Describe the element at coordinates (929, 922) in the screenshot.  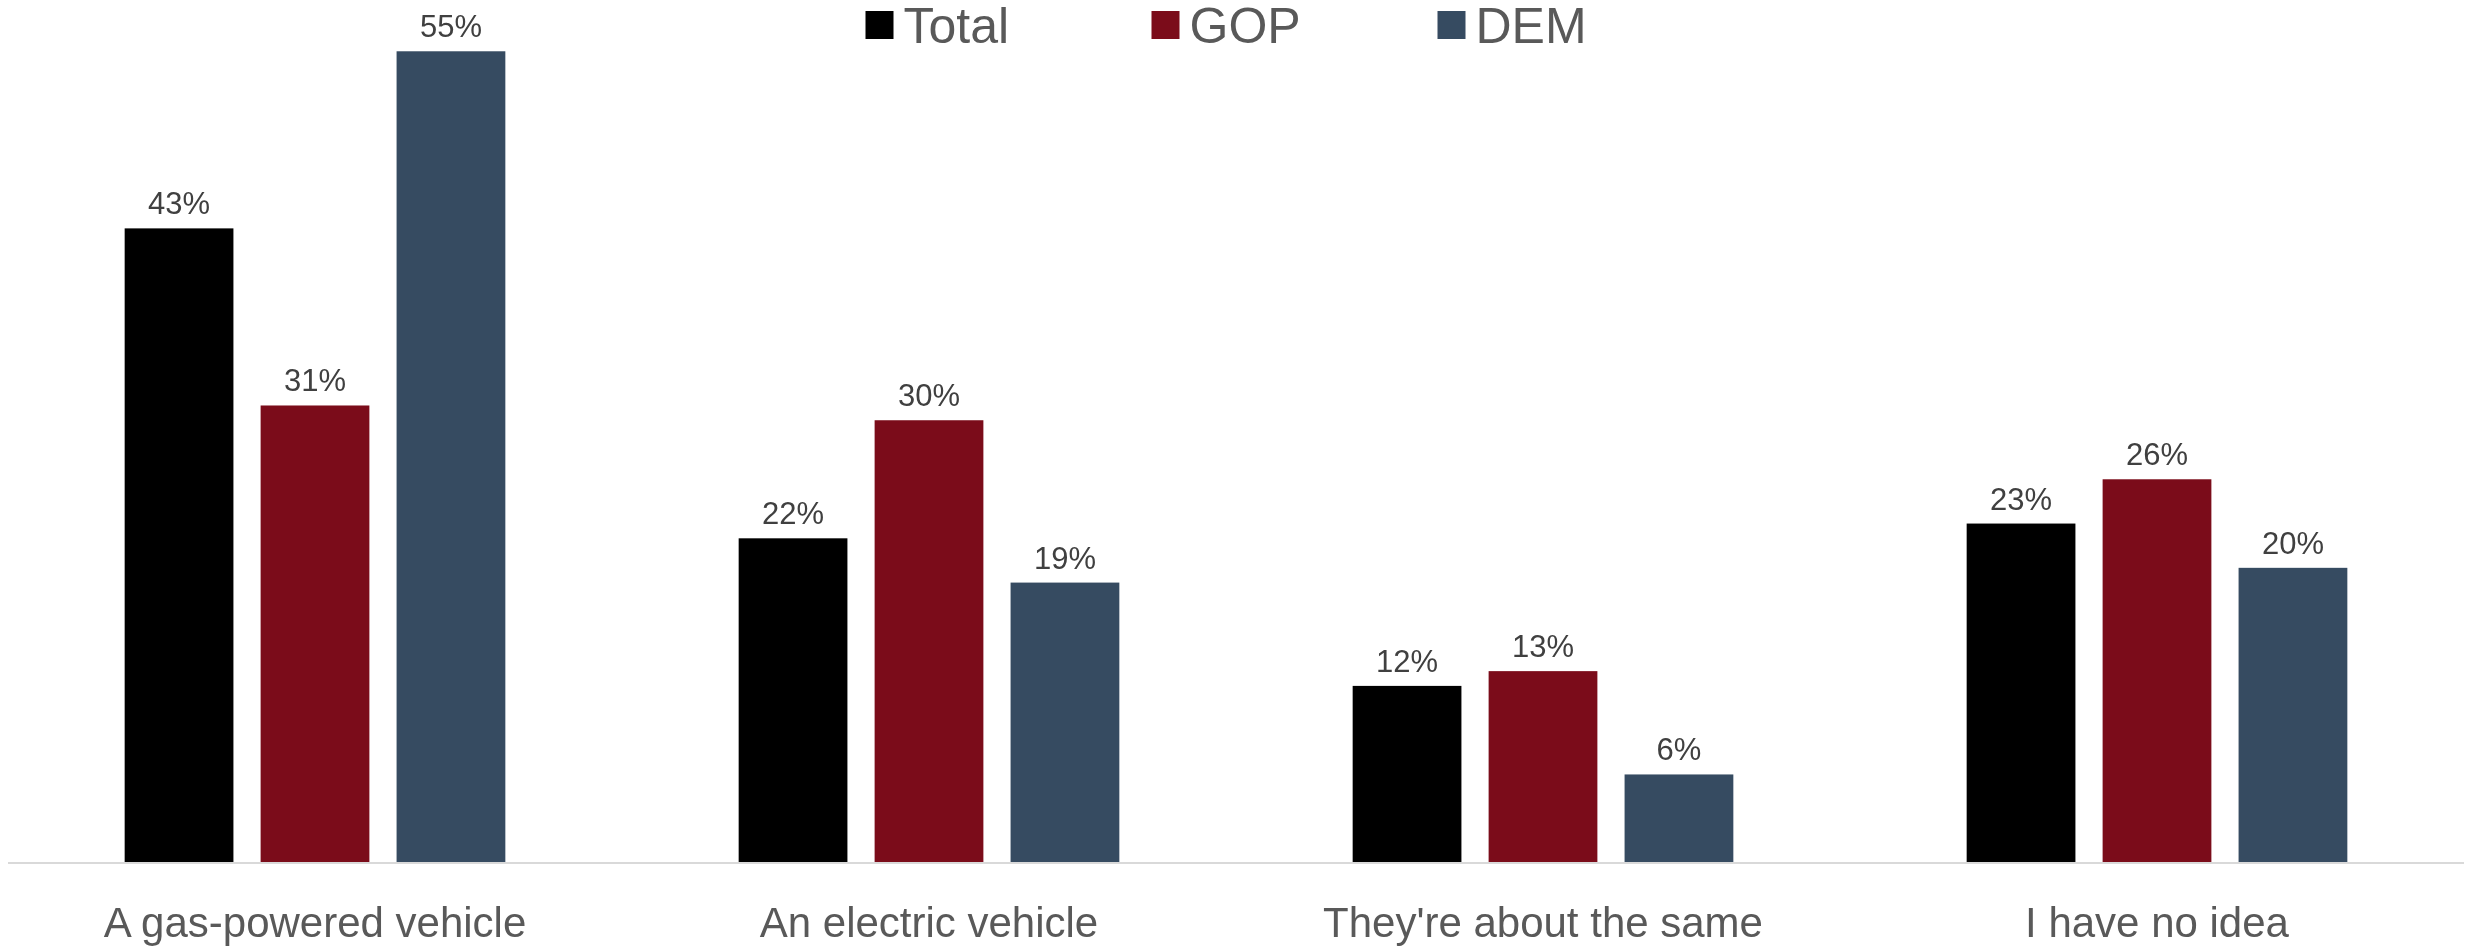
I see `x-tick-label: An electric vehicle` at that location.